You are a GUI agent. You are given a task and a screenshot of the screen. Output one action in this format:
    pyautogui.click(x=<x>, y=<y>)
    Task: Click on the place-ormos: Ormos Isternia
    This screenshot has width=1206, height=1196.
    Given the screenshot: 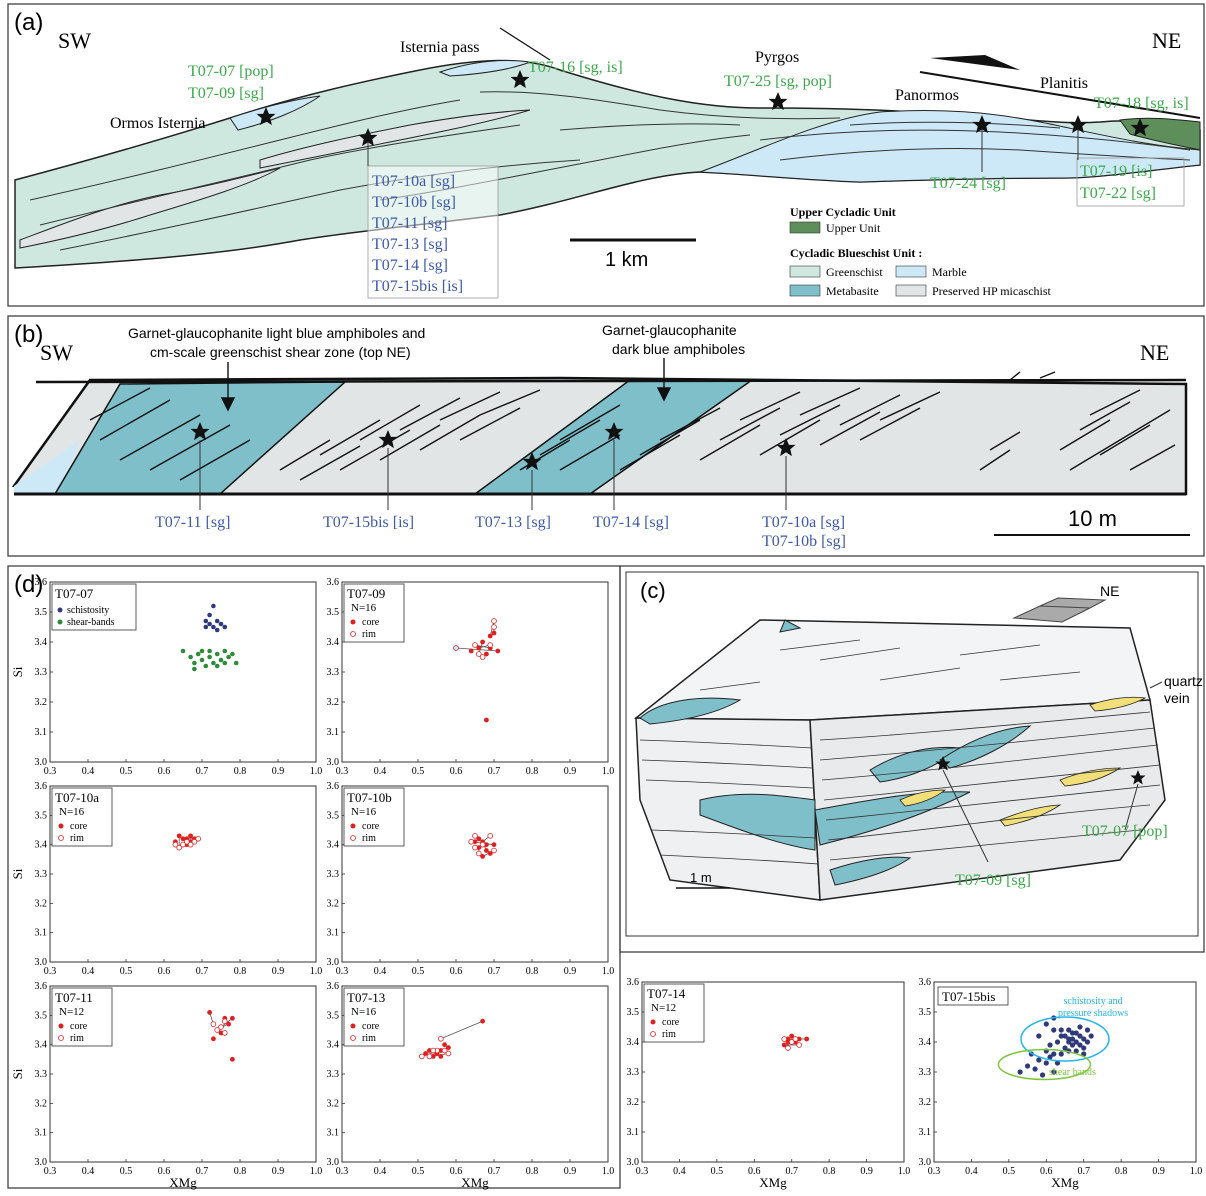 What is the action you would take?
    pyautogui.click(x=158, y=123)
    